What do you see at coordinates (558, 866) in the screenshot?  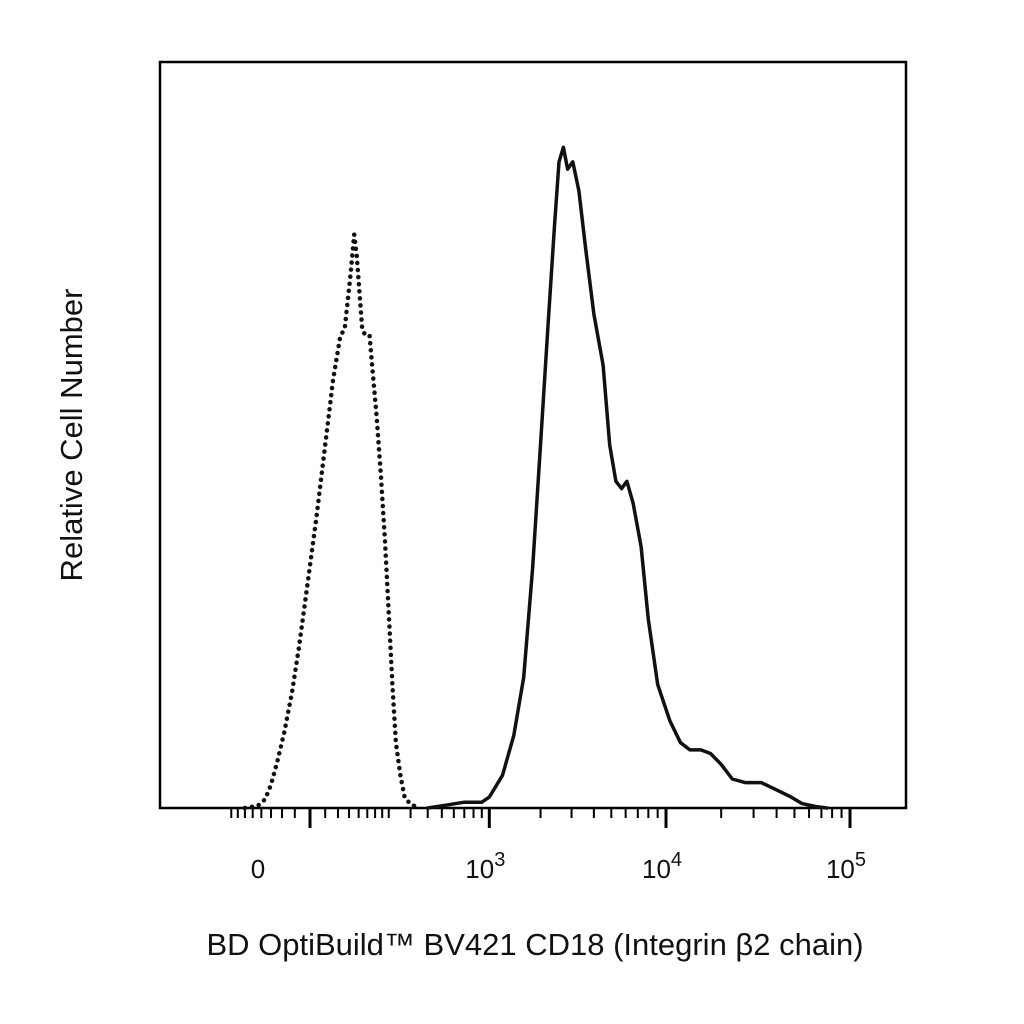 I see `x-axis-tick-labels: 0 10³ 10⁴ 10⁵` at bounding box center [558, 866].